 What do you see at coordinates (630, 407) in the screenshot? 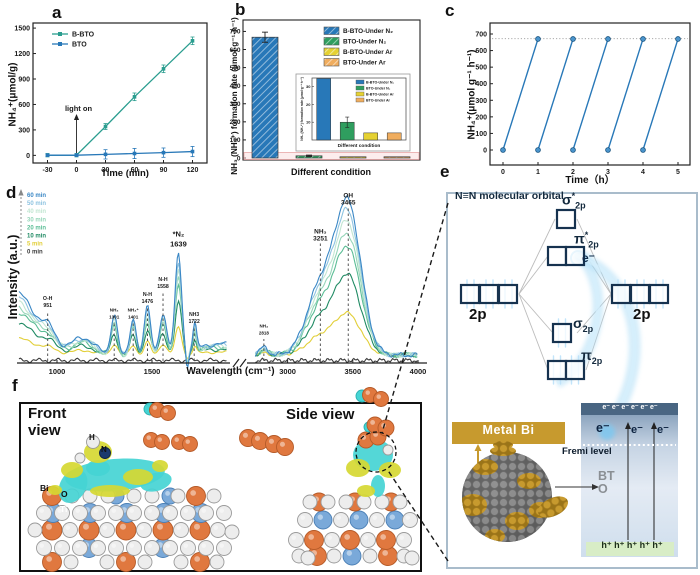
I see `band-top-electrons: e⁻ e⁻ e⁻ e⁻ e⁻ e⁻` at bounding box center [630, 407].